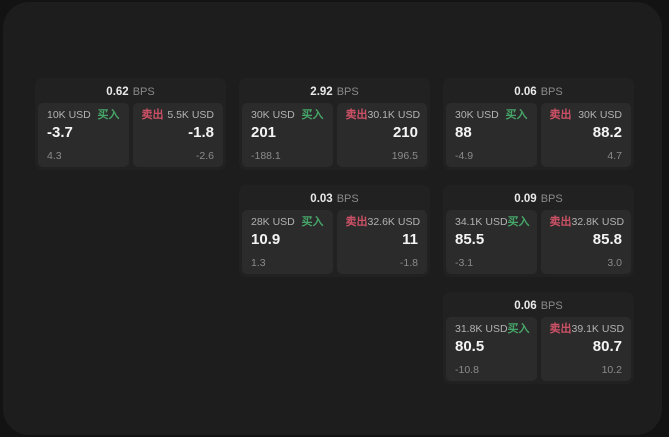 The height and width of the screenshot is (437, 669). Describe the element at coordinates (321, 92) in the screenshot. I see `bps-value: 2.92` at that location.